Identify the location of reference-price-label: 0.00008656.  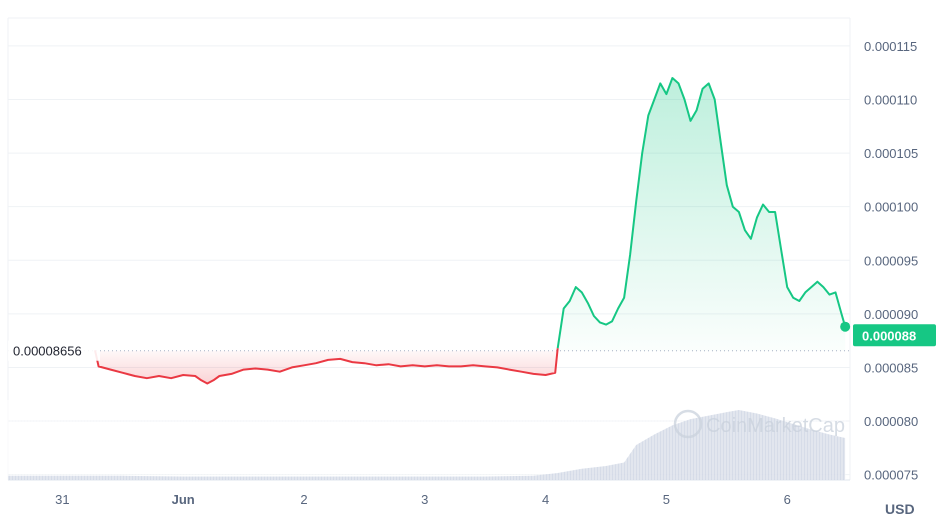
(54, 350).